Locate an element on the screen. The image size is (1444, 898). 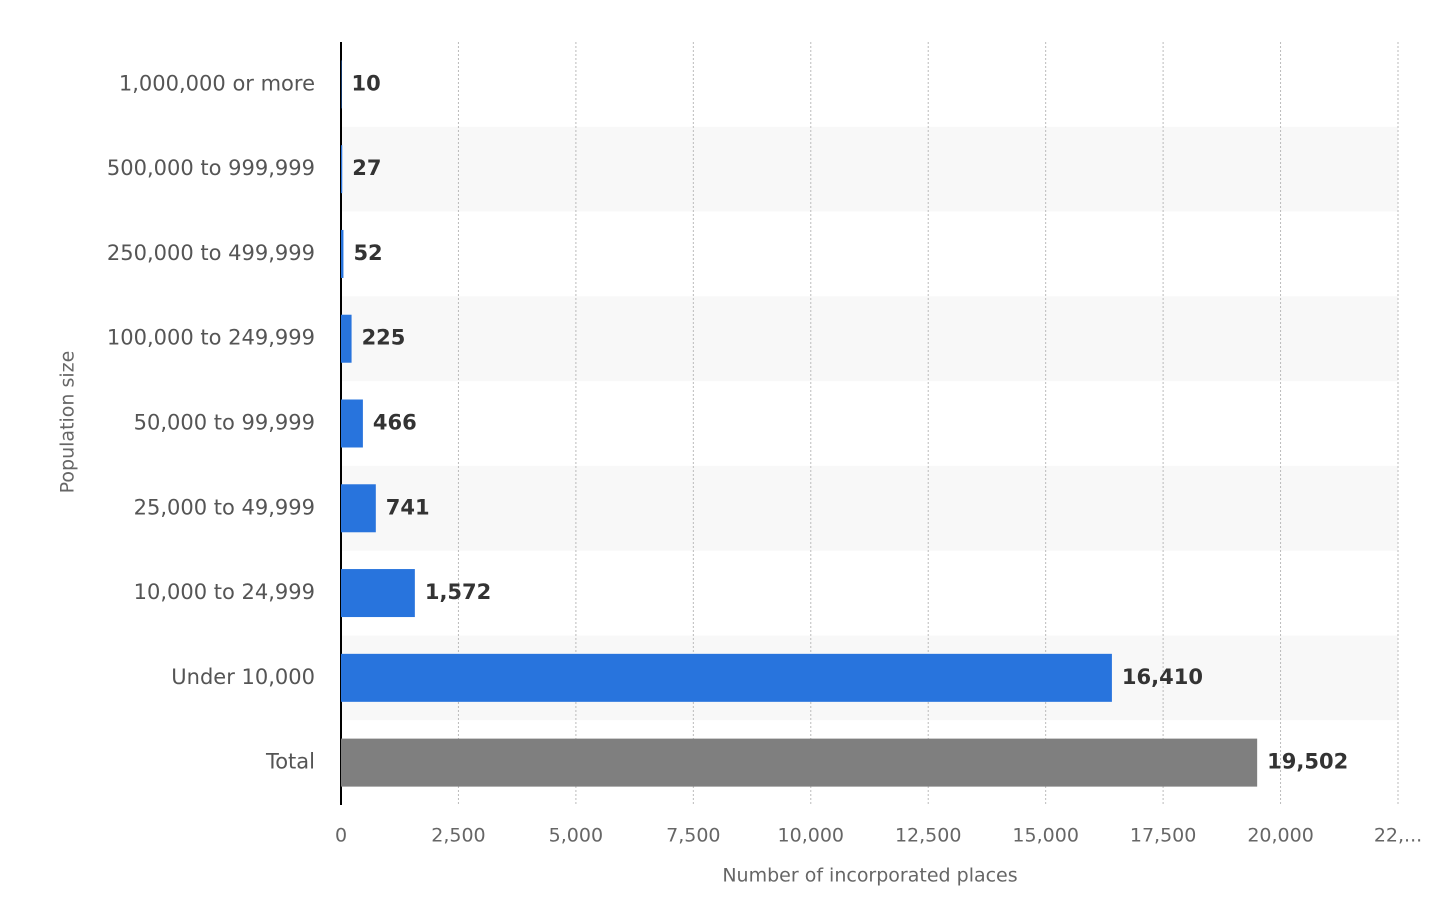
y-tick-label: 250,000 to 499,999 is located at coordinates (211, 253).